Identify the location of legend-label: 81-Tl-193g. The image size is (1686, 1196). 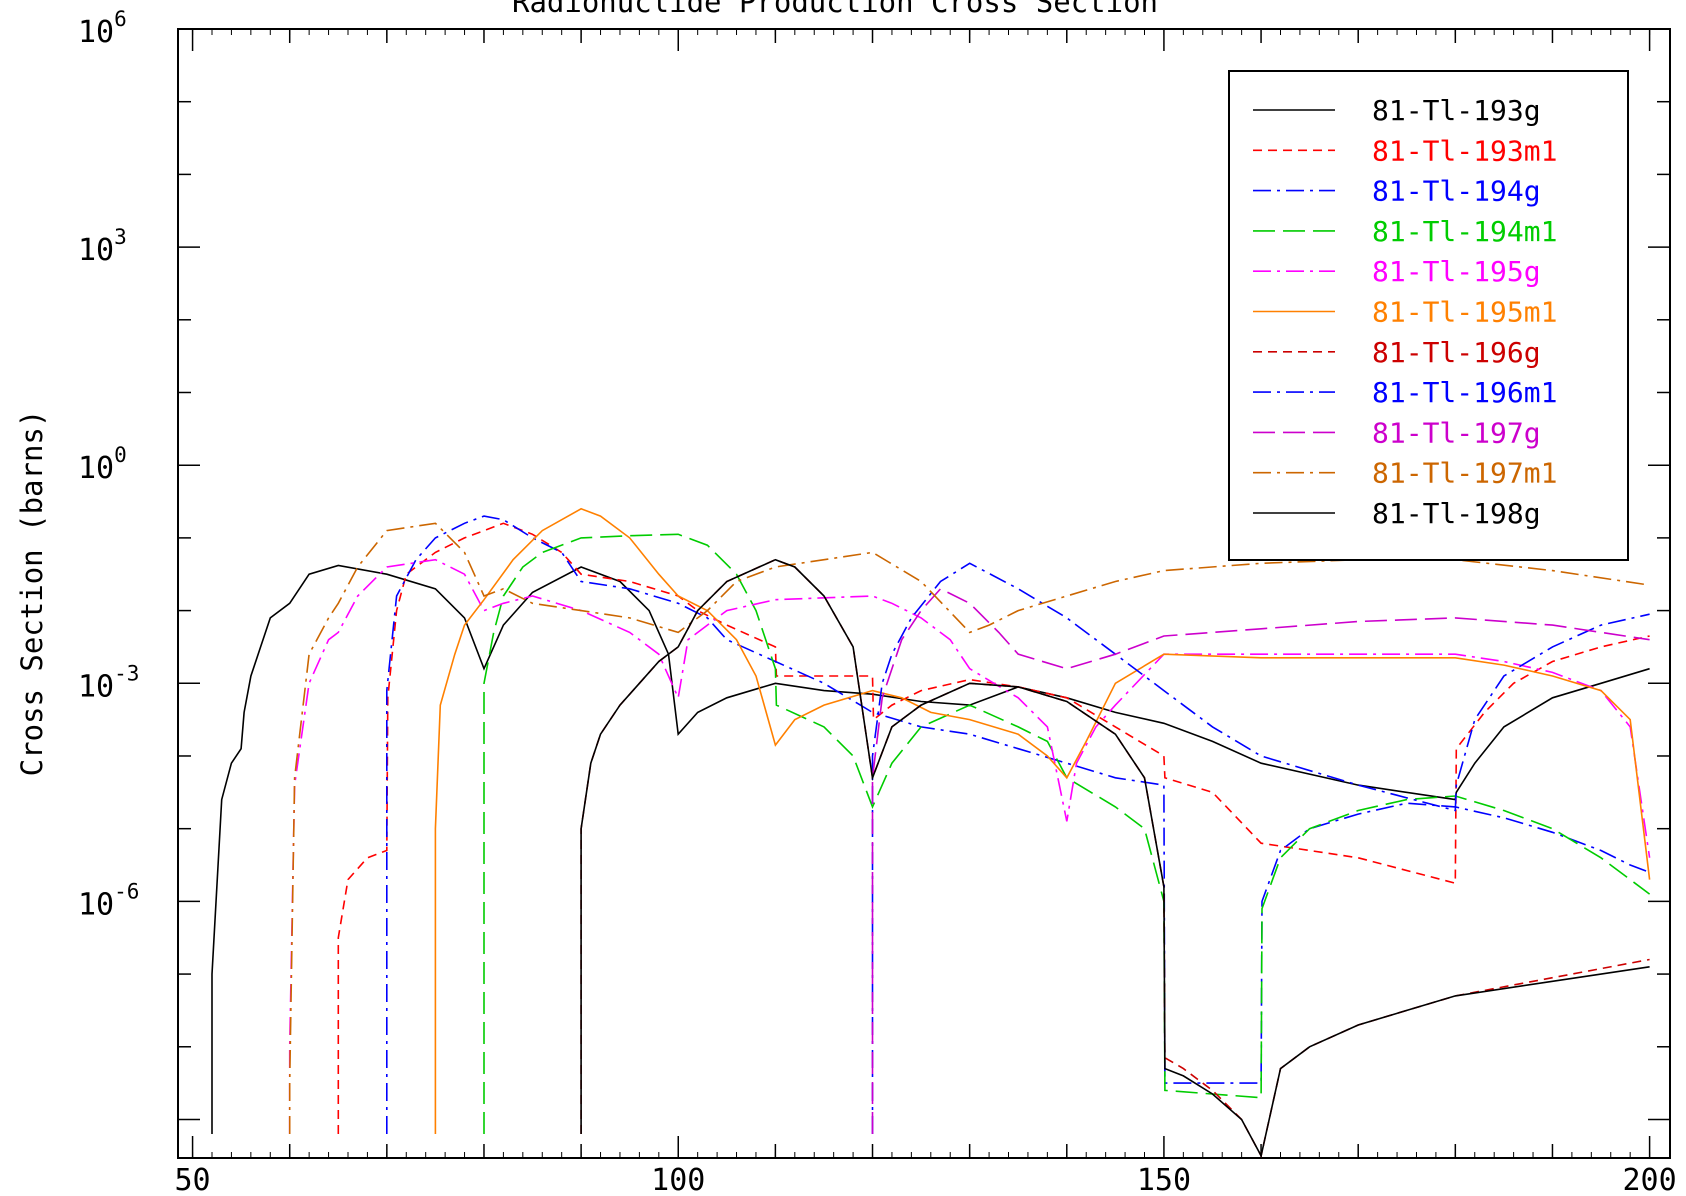
(1456, 110).